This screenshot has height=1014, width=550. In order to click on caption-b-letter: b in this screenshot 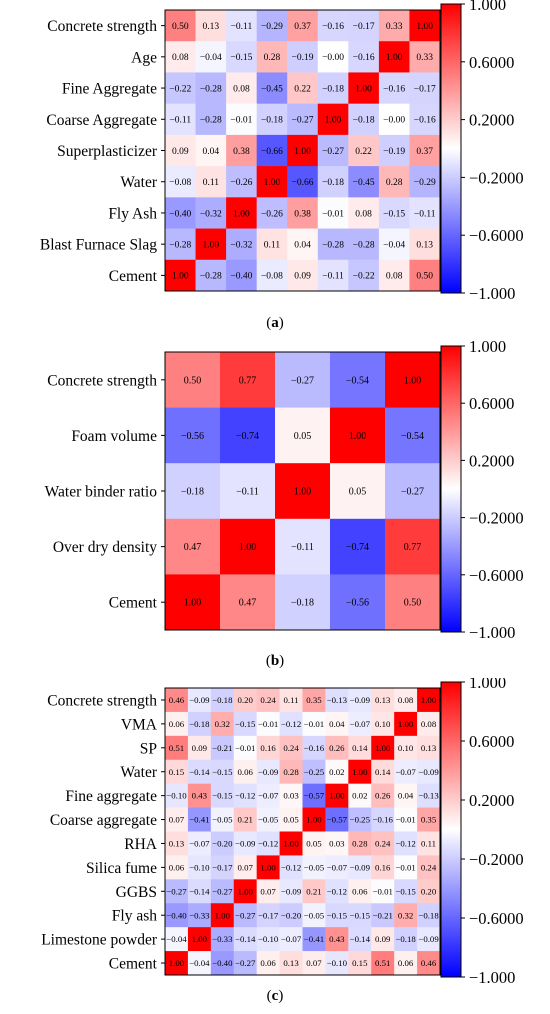, I will do `click(275, 661)`.